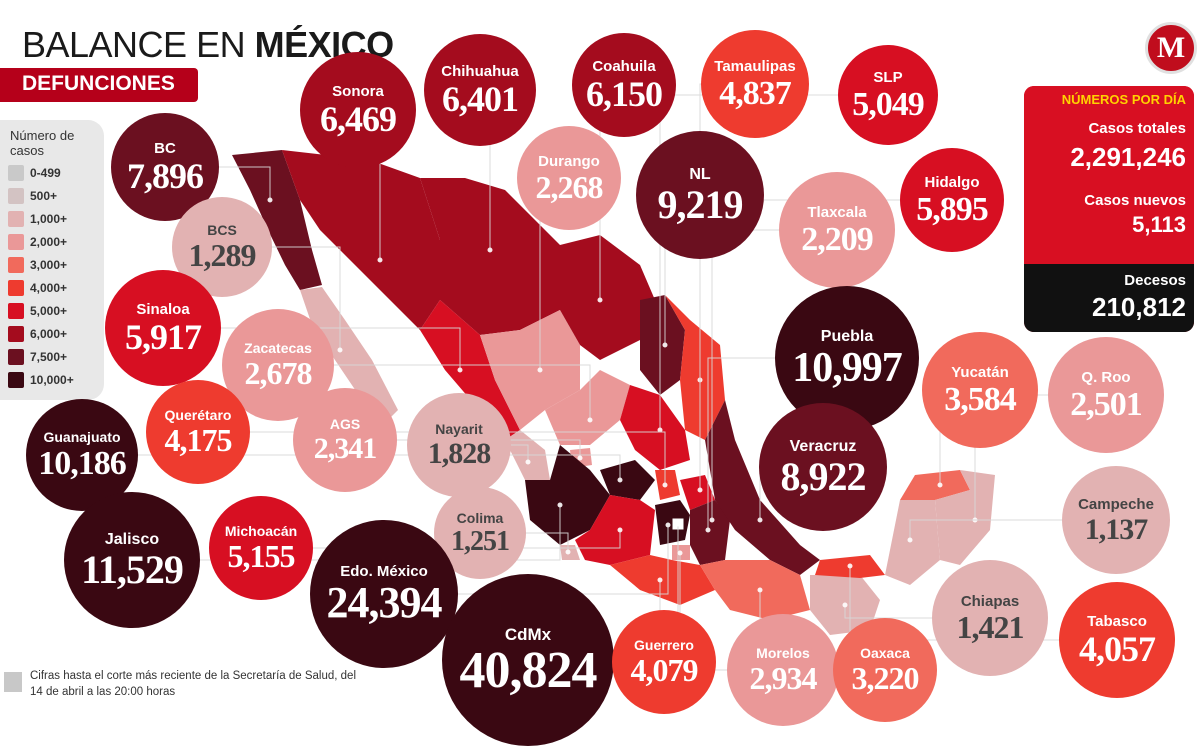  What do you see at coordinates (783, 653) in the screenshot?
I see `state-name: Morelos` at bounding box center [783, 653].